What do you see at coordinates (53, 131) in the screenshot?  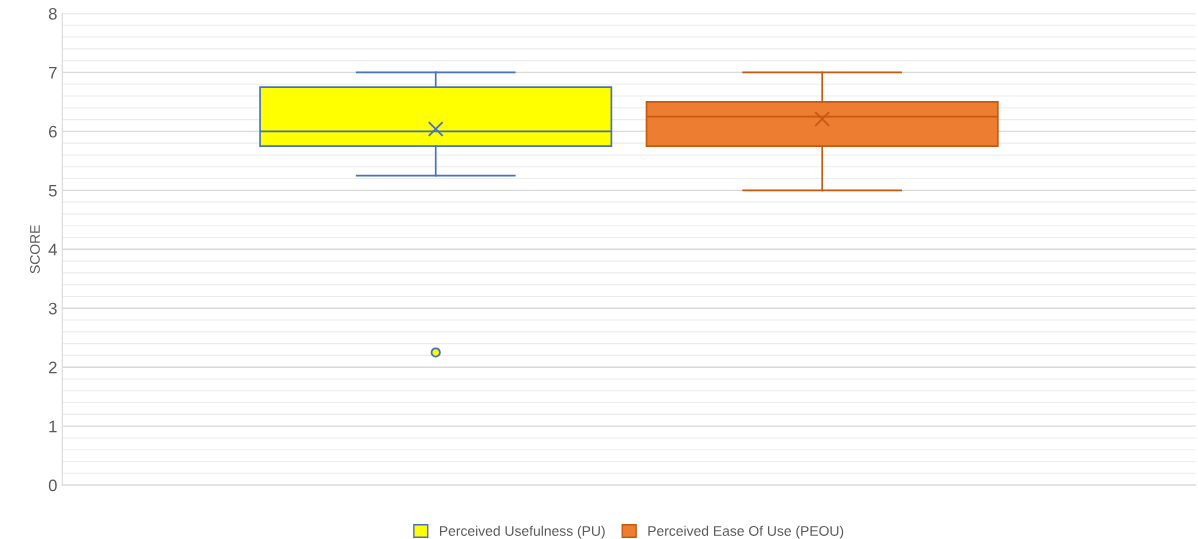 I see `y-tick-label: 6` at bounding box center [53, 131].